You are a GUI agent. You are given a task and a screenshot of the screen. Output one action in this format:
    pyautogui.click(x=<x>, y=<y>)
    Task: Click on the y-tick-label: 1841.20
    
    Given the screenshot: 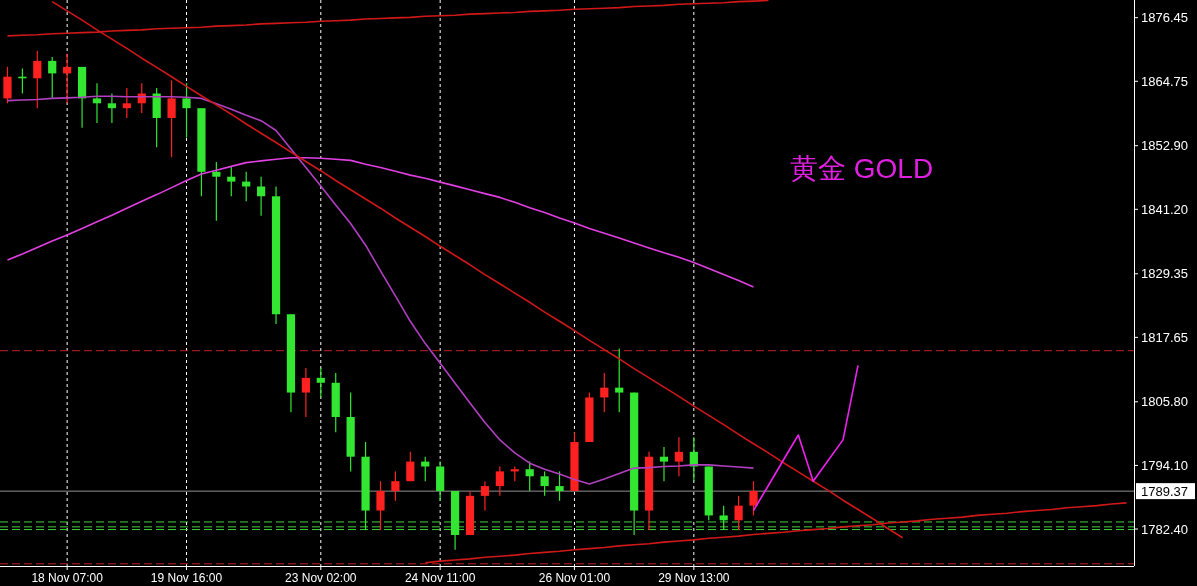 What is the action you would take?
    pyautogui.click(x=1164, y=209)
    